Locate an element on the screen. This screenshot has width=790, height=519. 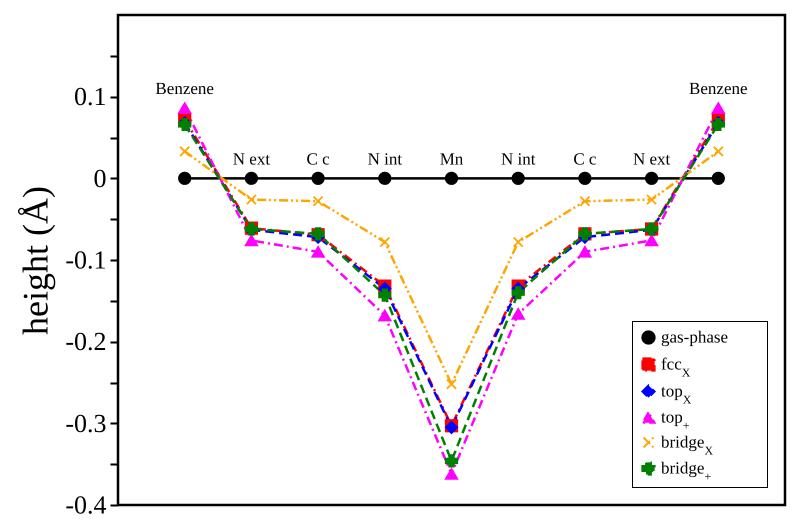
y-tick-label: -0.1 is located at coordinates (85, 260).